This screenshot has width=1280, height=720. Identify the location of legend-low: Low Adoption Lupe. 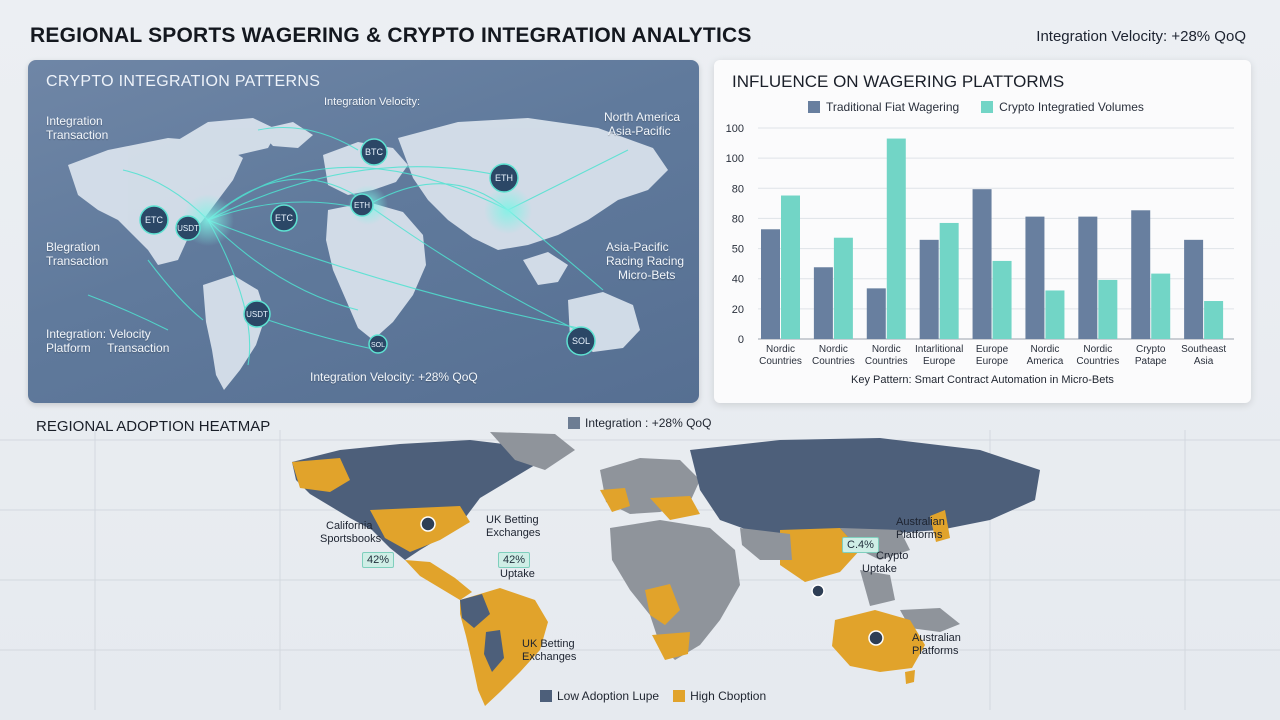
(599, 696).